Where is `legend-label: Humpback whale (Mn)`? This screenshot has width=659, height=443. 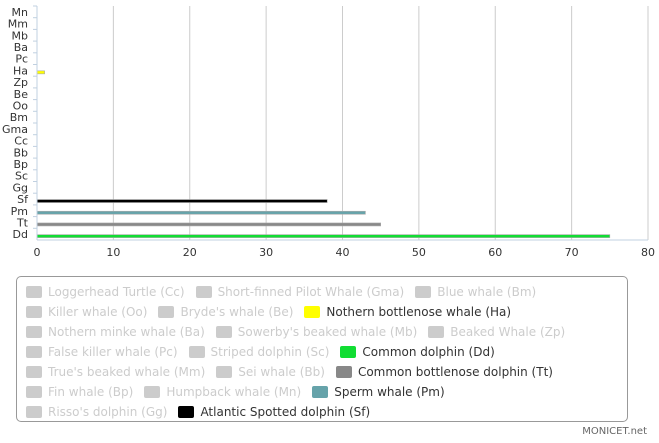
legend-label: Humpback whale (Mn) is located at coordinates (234, 392).